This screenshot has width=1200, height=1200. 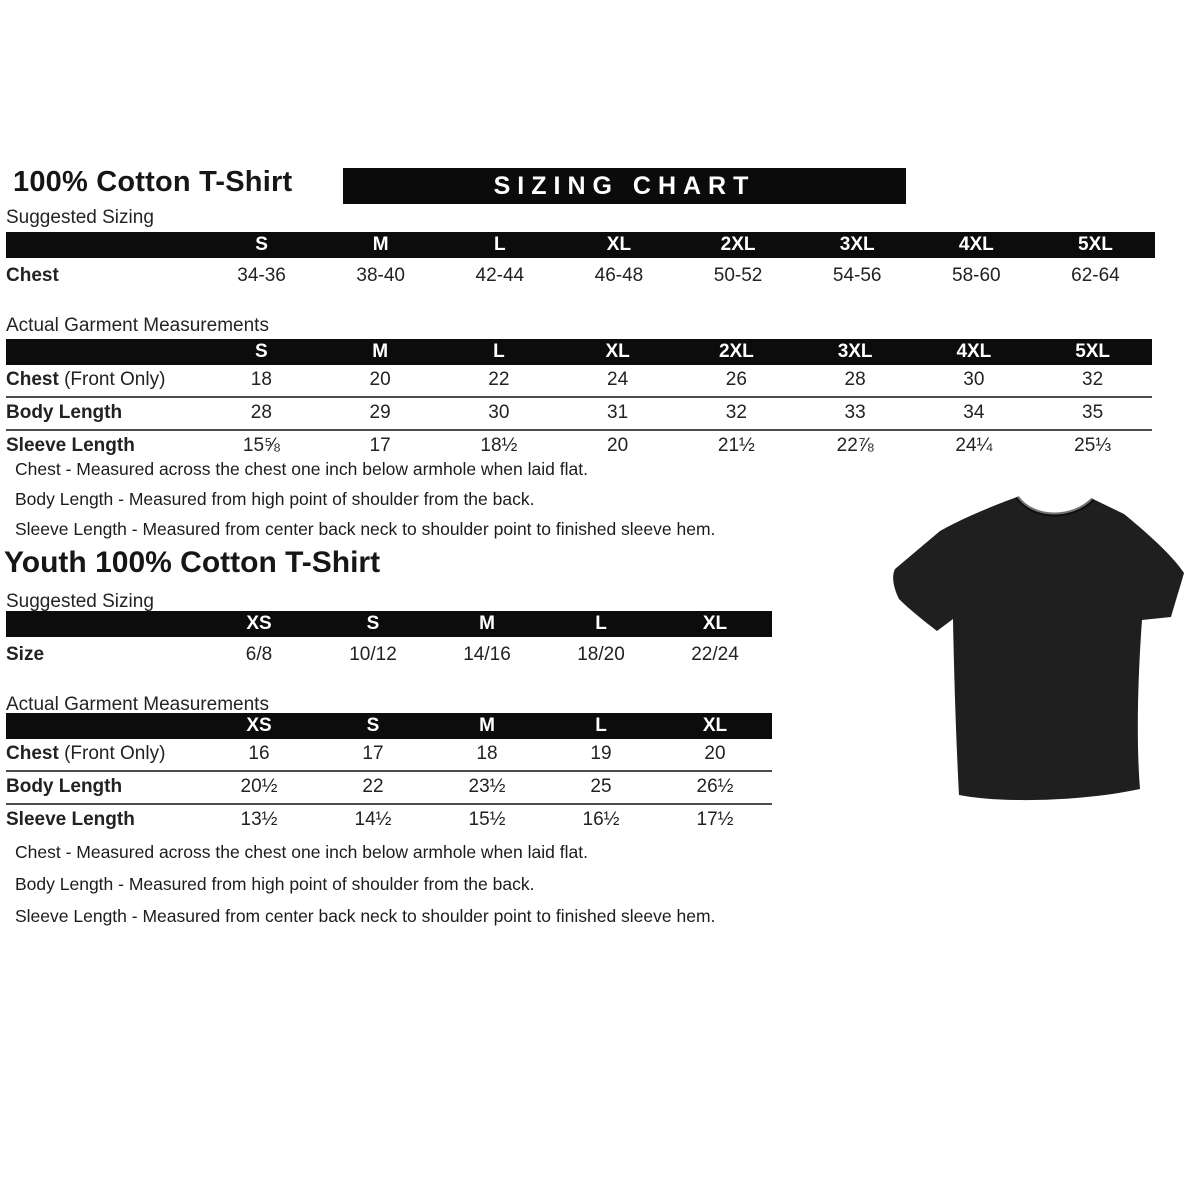 I want to click on table-row: Chest (Front Only) 16 17 18 19 20, so click(x=389, y=754).